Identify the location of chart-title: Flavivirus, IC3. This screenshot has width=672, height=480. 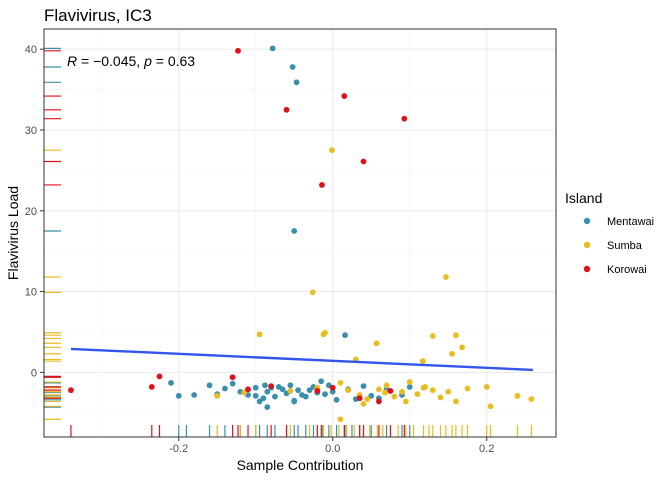
(98, 15).